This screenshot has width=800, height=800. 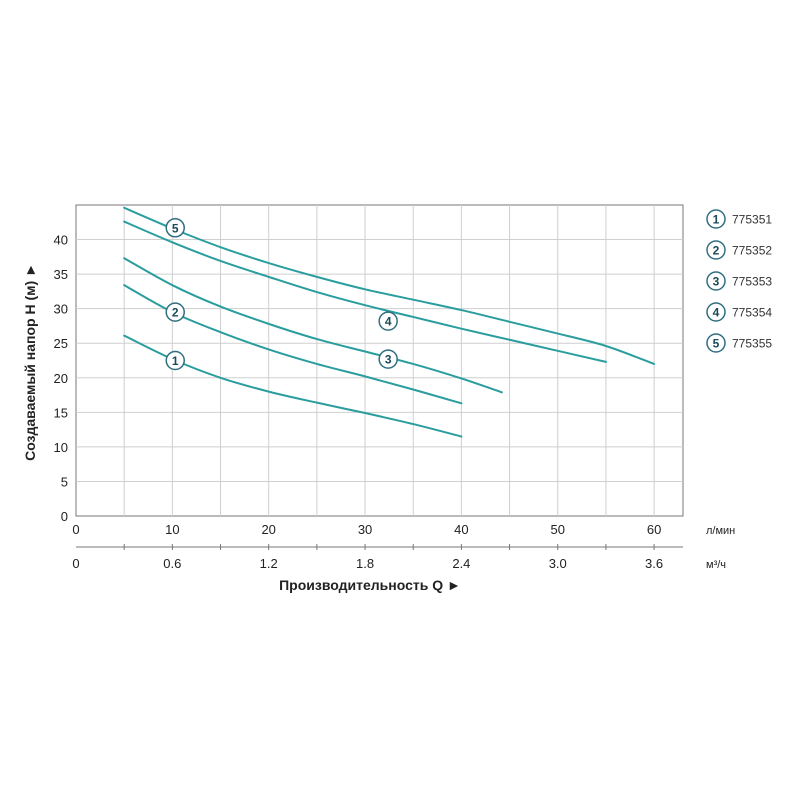 I want to click on legend-badge-1-circle, so click(x=716, y=219).